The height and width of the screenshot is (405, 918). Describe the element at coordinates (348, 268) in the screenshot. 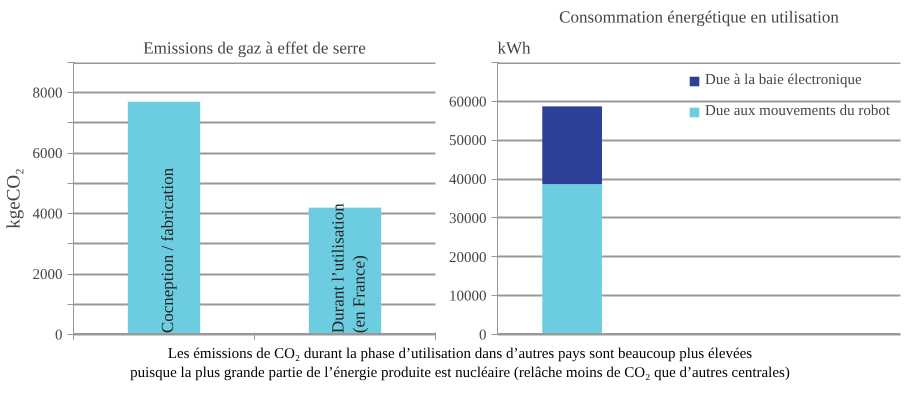

I see `x-tick-label: Durant l’utilisation (en France)` at that location.